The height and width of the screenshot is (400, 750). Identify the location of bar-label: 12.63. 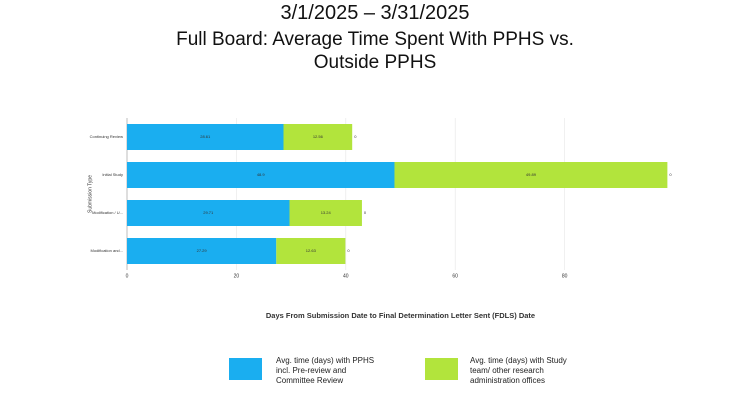
(311, 250).